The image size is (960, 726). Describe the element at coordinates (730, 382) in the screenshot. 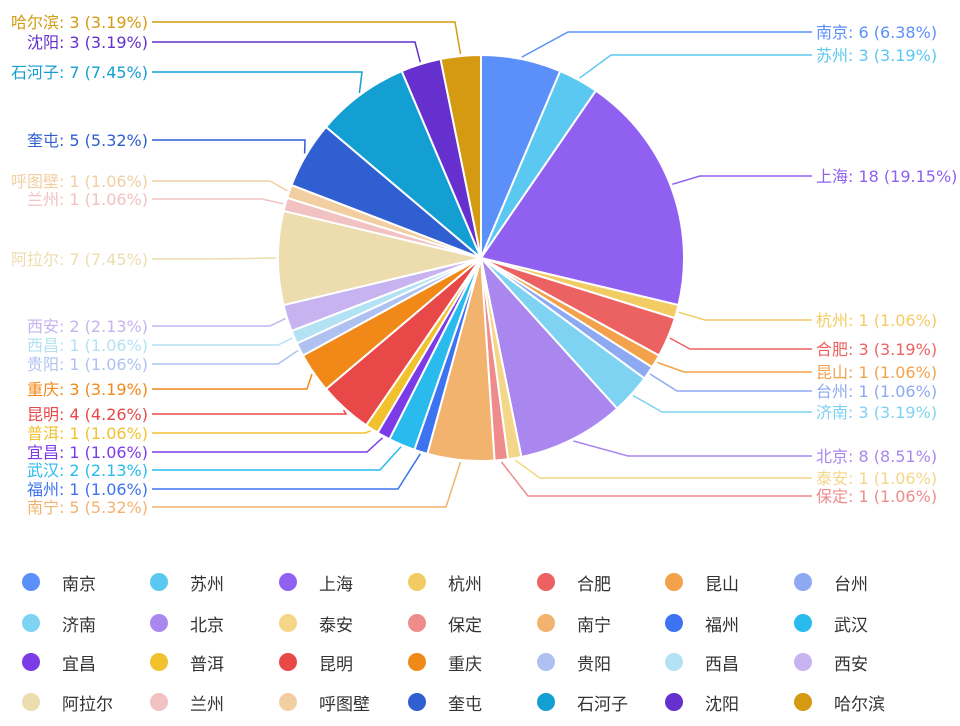

I see `leader-line-台州` at that location.